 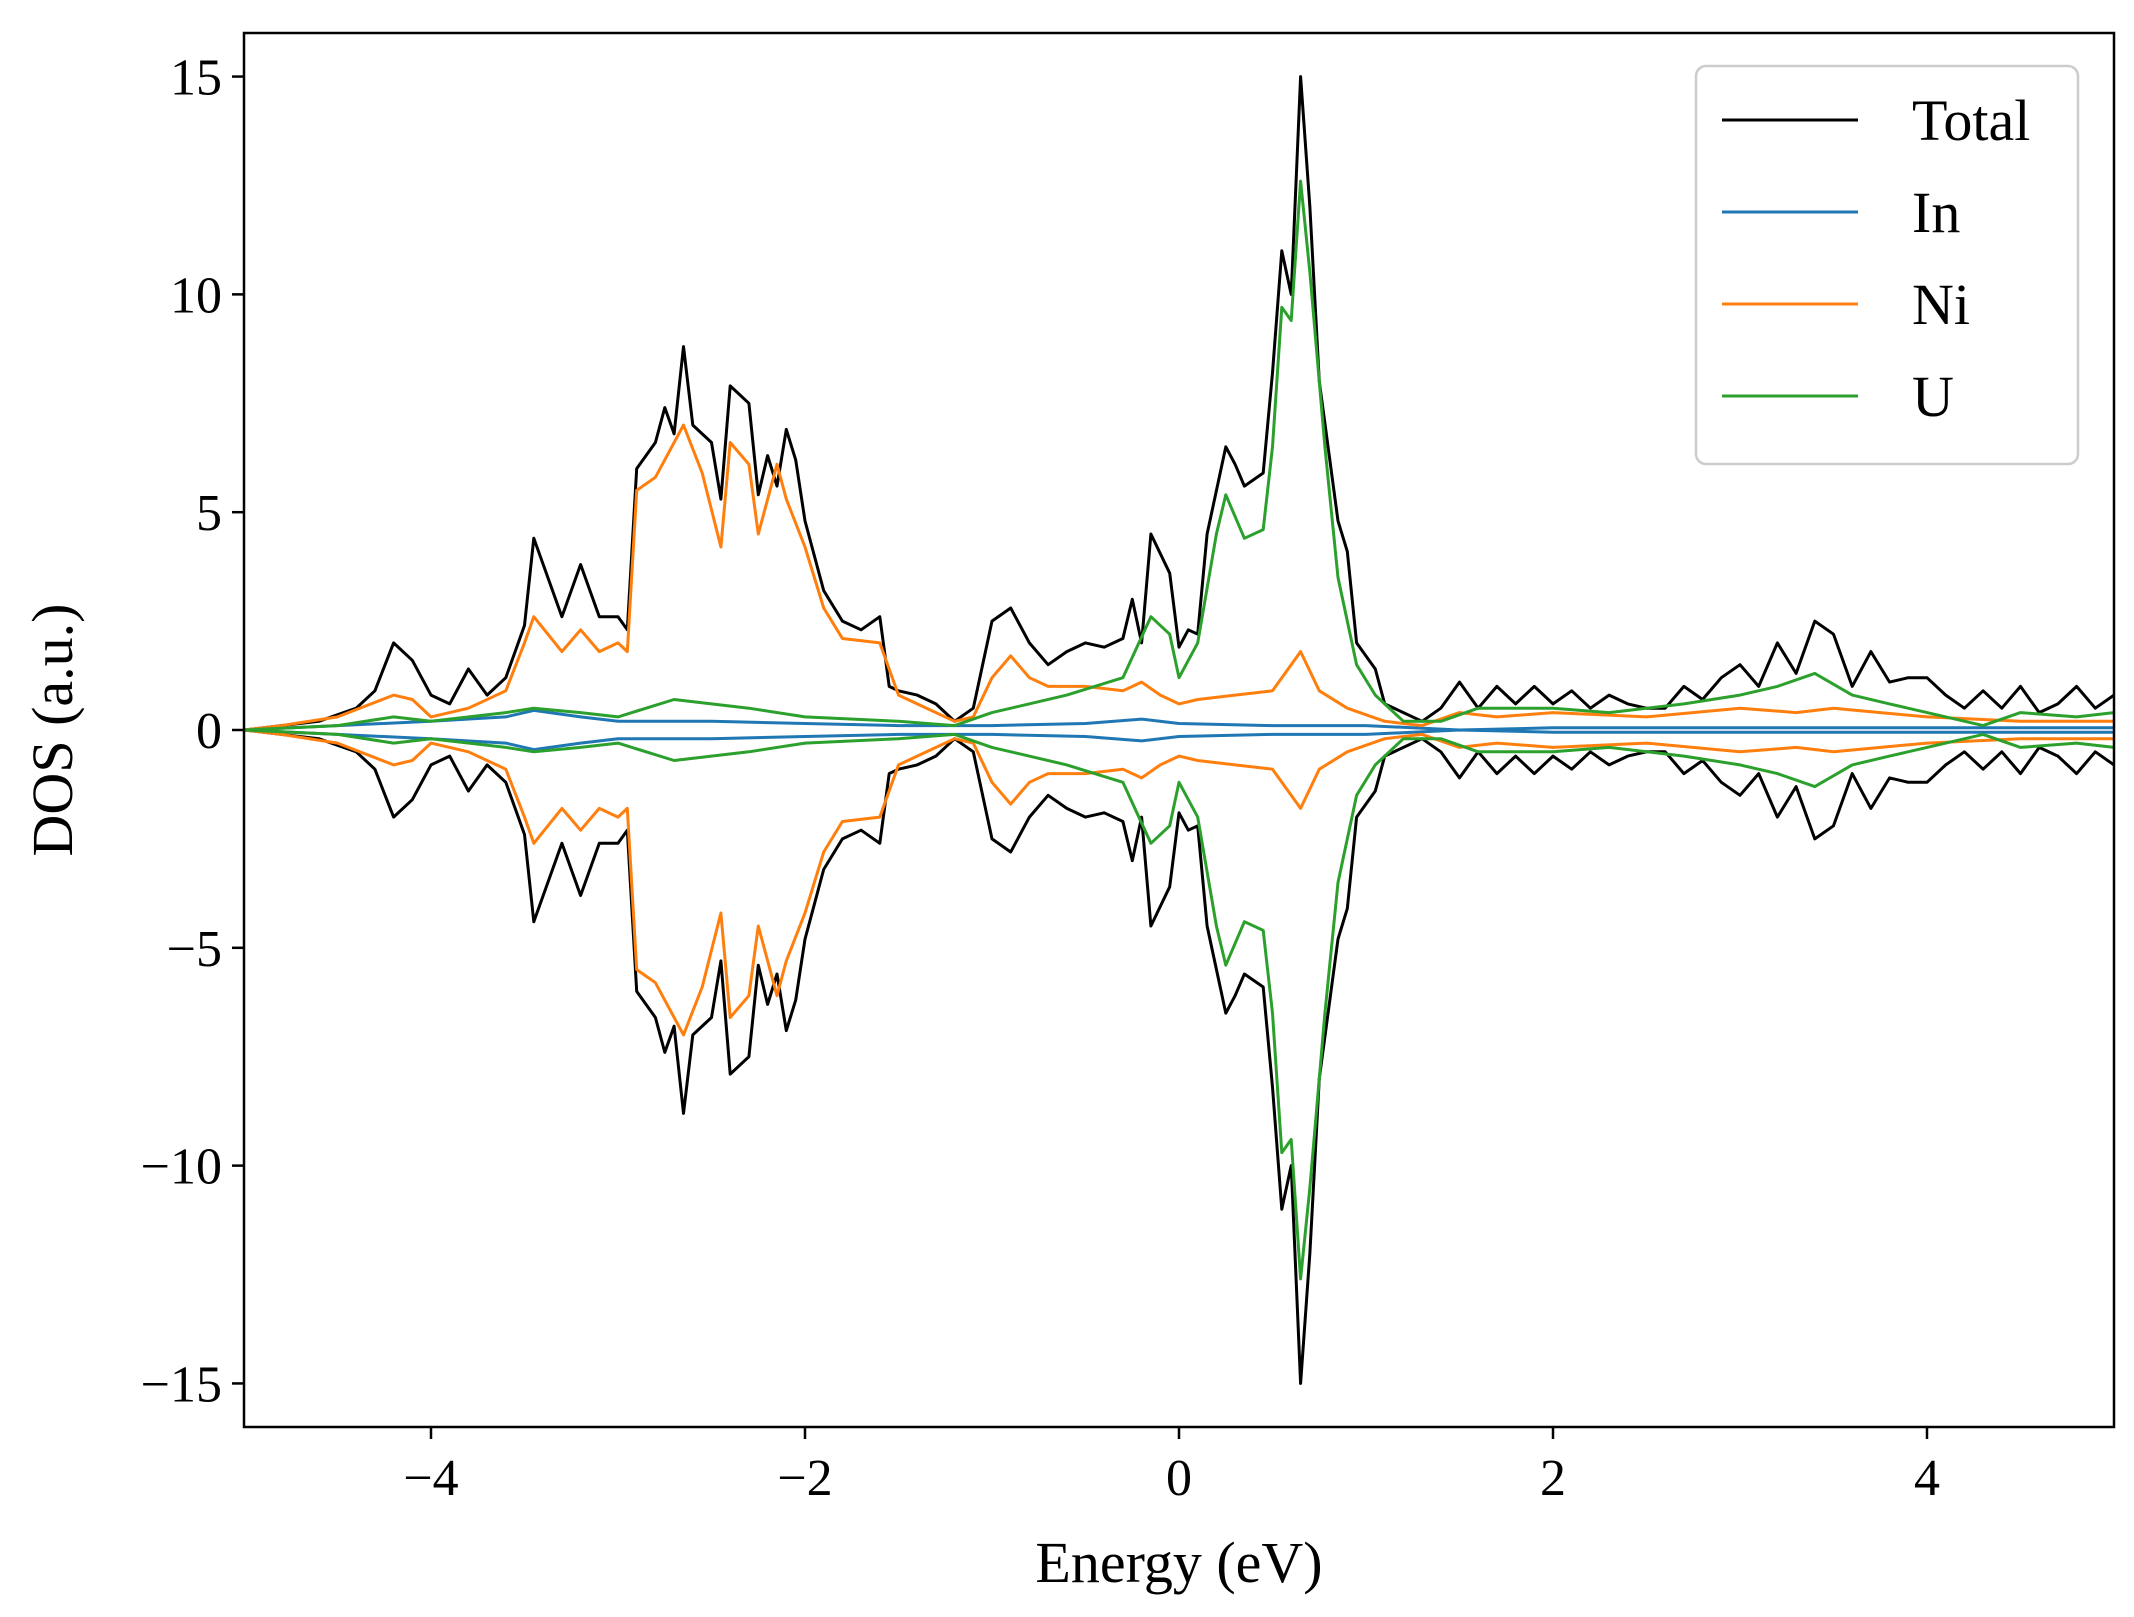 What do you see at coordinates (1927, 1478) in the screenshot?
I see `x-tick-label: 4` at bounding box center [1927, 1478].